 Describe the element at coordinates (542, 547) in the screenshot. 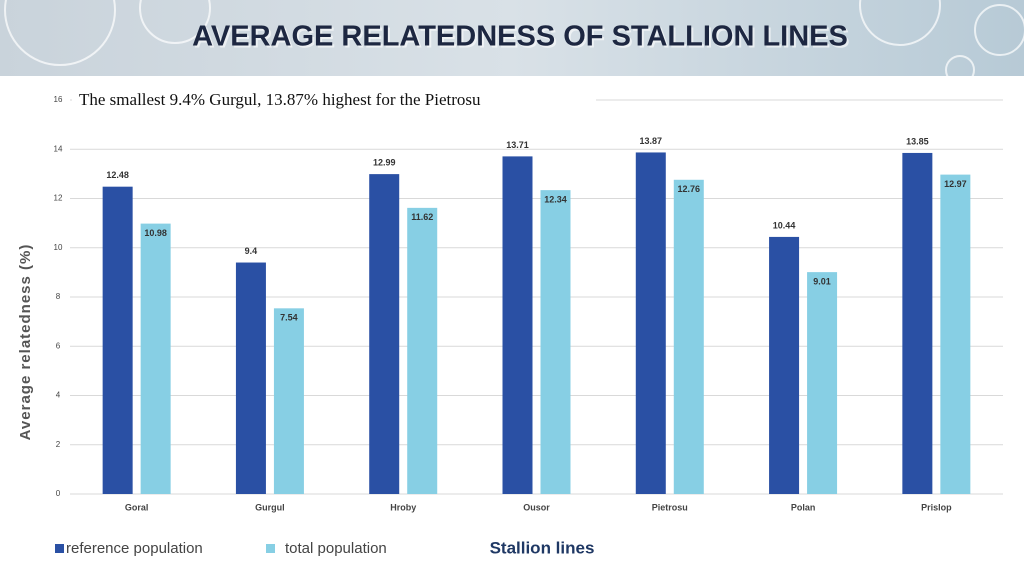

I see `x-axis-label: Stallion lines` at that location.